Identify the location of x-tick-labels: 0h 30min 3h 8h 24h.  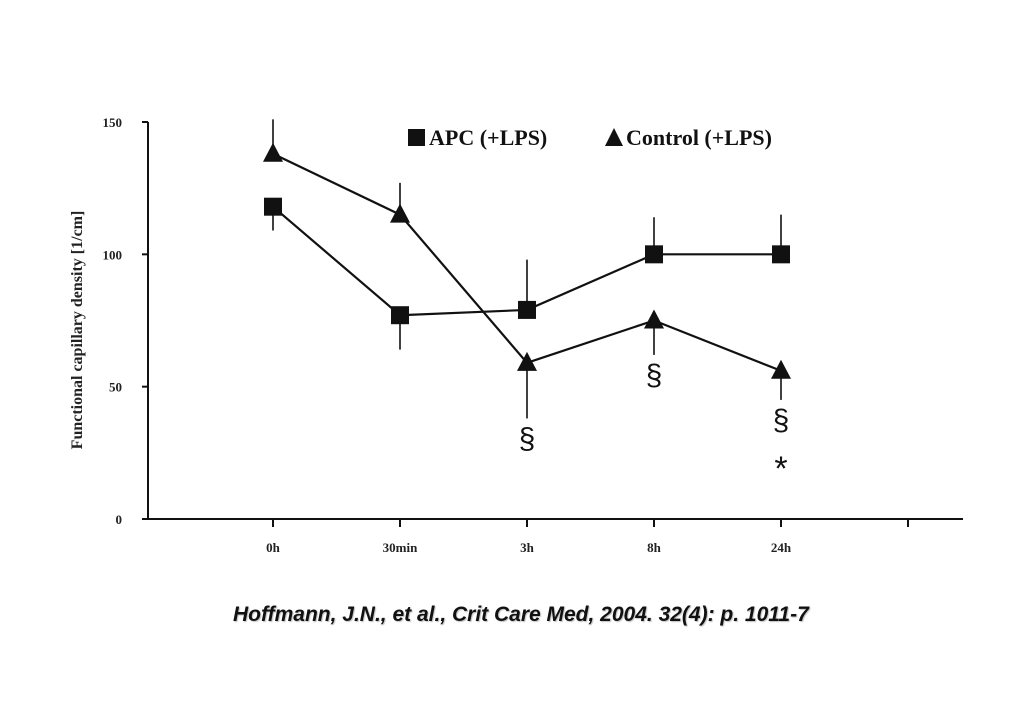
(529, 547).